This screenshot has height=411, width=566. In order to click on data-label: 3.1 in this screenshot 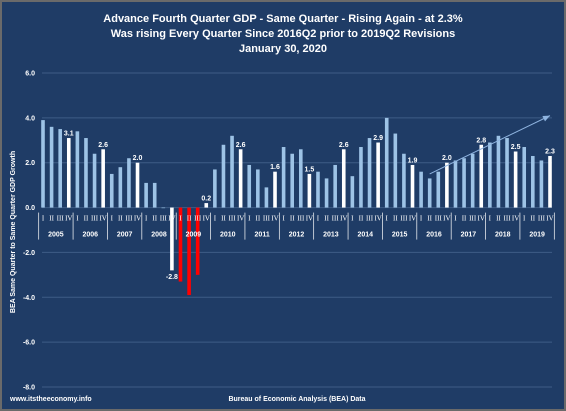, I will do `click(69, 134)`.